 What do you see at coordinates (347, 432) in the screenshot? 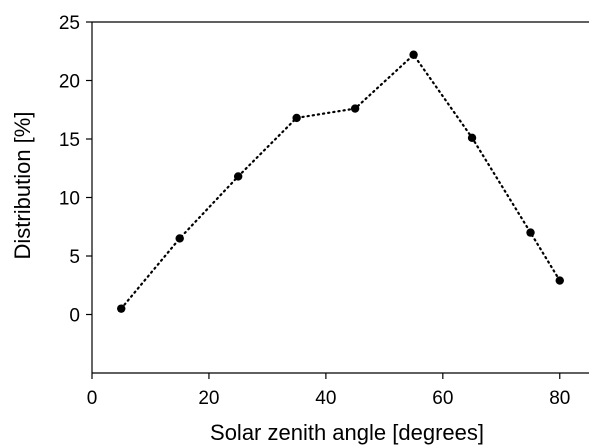
I see `x-axis-title: Solar zenith angle [degrees]` at bounding box center [347, 432].